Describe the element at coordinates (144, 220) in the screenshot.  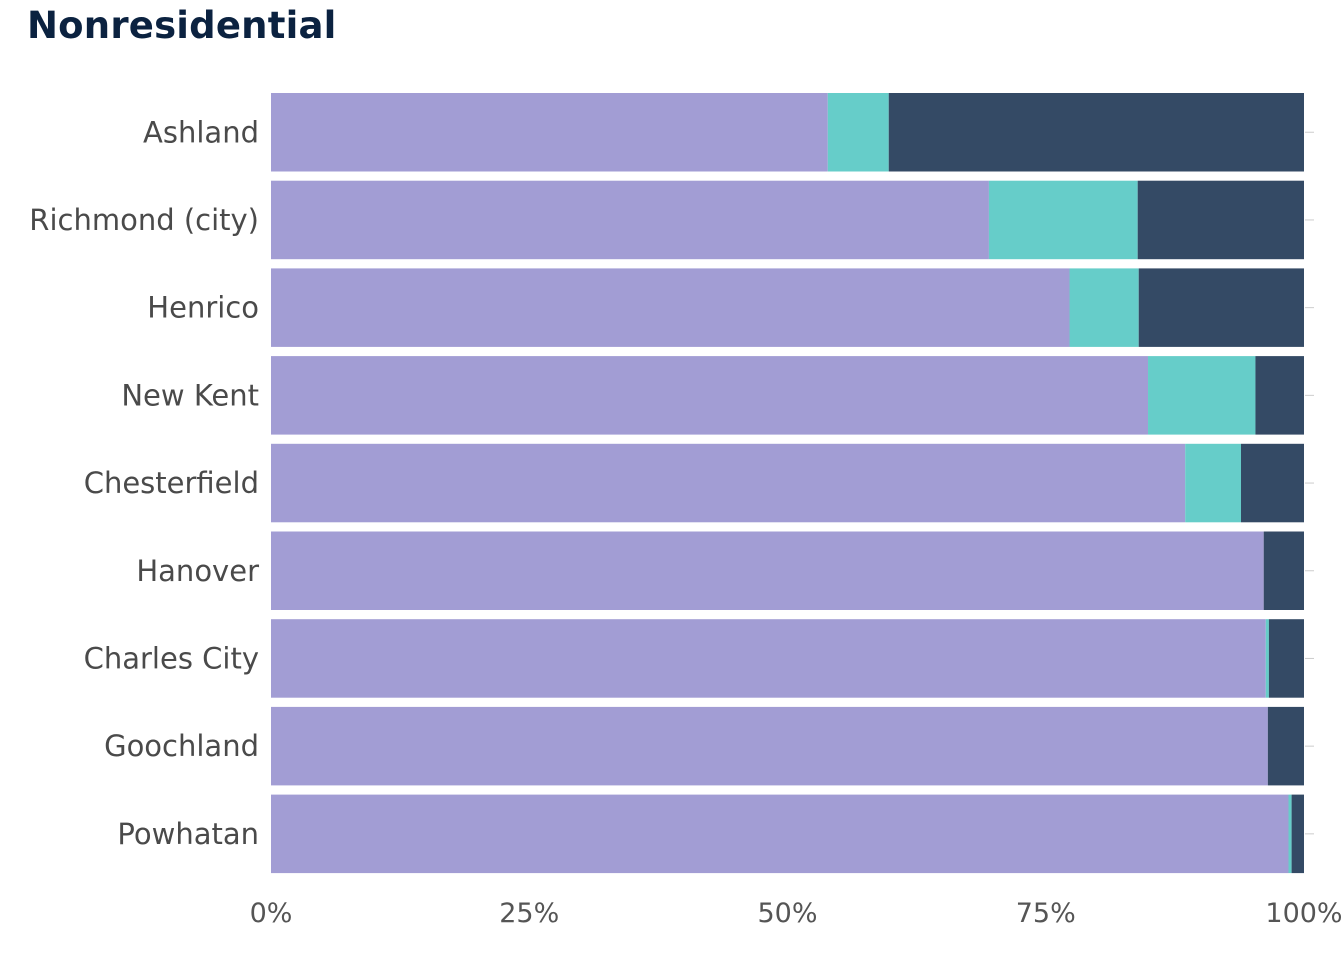
I see `category-label-richmond-city: Richmond (city)` at that location.